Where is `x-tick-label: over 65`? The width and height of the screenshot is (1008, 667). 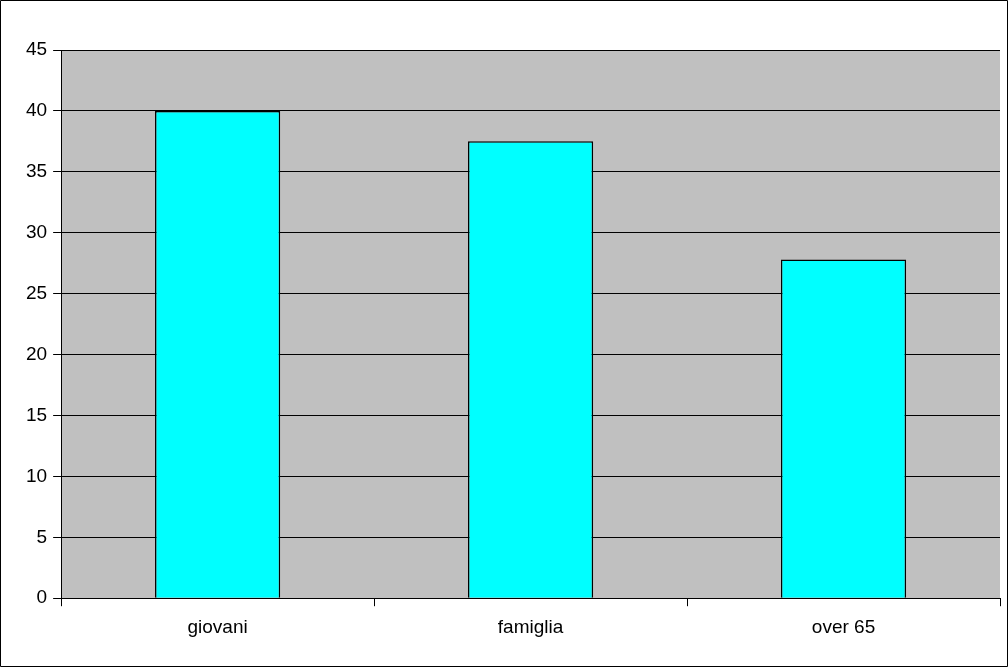
x-tick-label: over 65 is located at coordinates (843, 626).